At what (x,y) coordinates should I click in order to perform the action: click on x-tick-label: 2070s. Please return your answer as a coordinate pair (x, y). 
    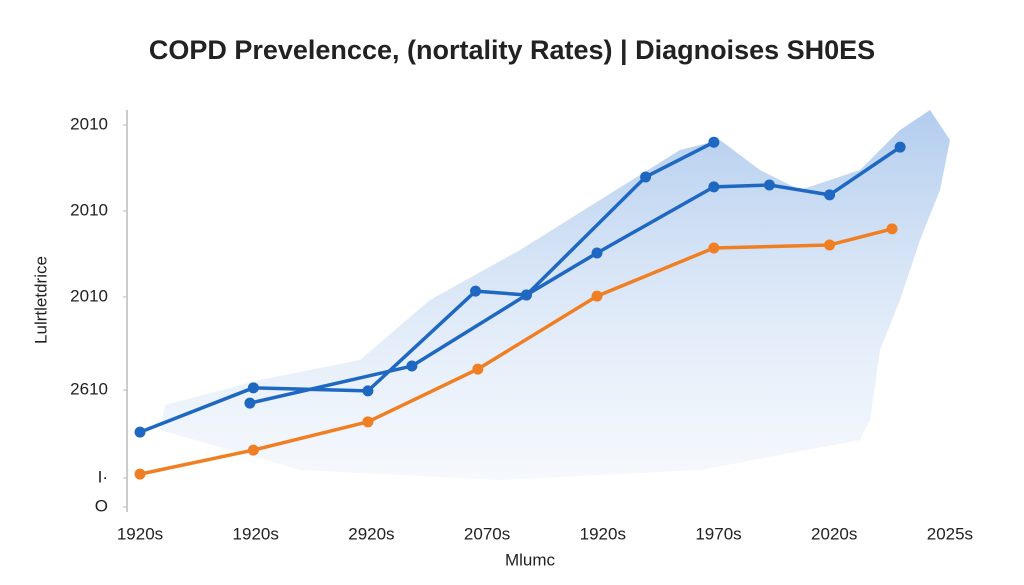
    Looking at the image, I should click on (487, 533).